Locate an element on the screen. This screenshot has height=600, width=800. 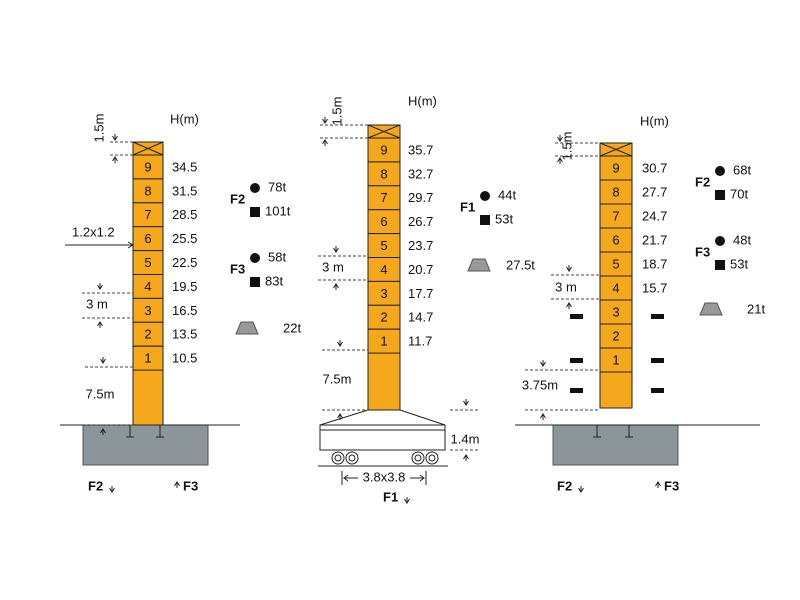
height-value: 11.7 is located at coordinates (420, 341).